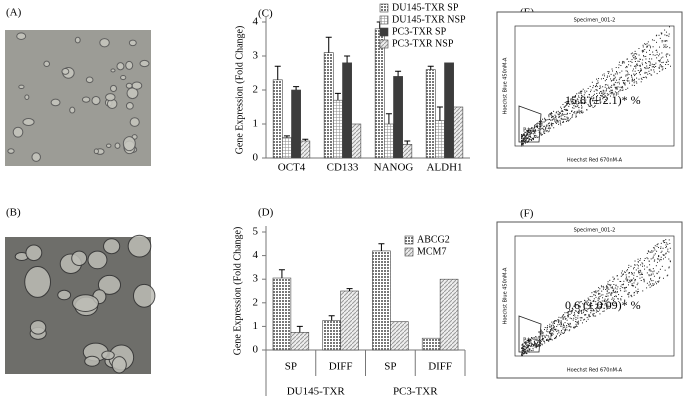 The image size is (686, 402). I want to click on y-tick-label: 1, so click(256, 326).